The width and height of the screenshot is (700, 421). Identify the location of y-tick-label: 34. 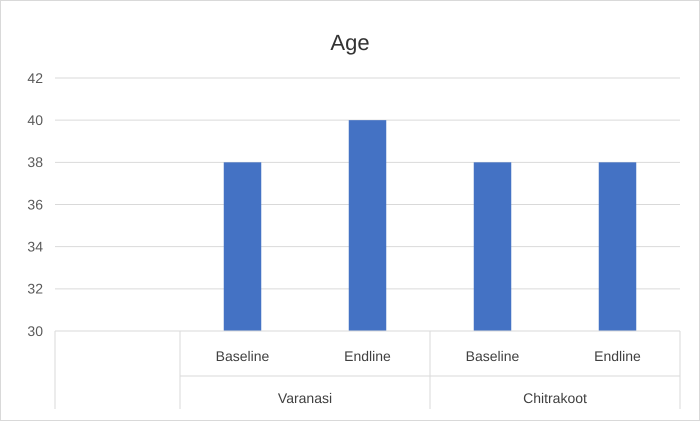
(35, 246).